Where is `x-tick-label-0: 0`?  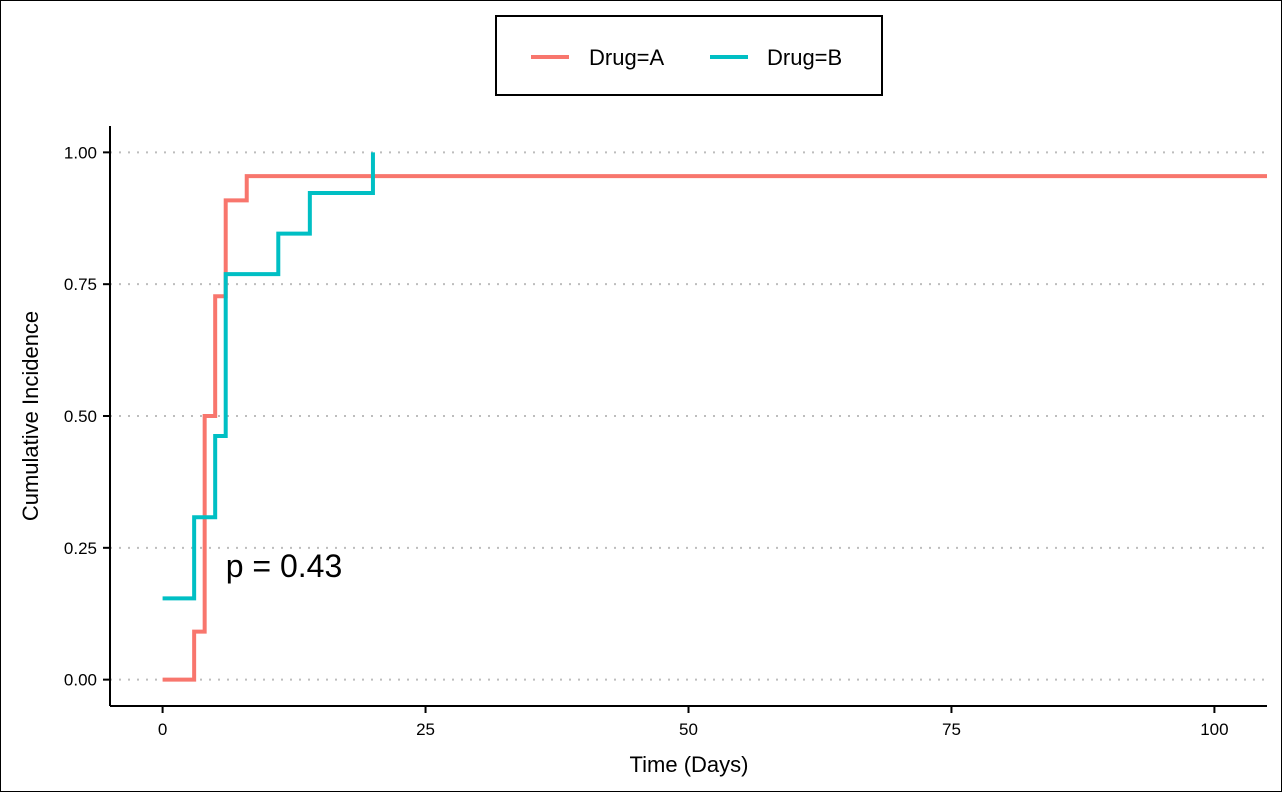
x-tick-label-0: 0 is located at coordinates (162, 729).